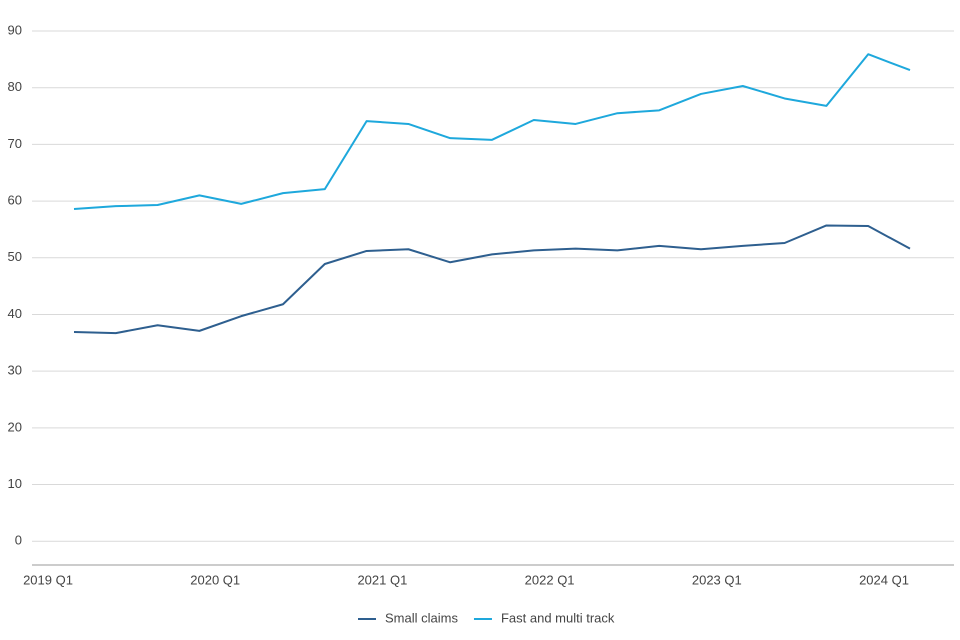 The image size is (960, 640). I want to click on y-tick-label: 10, so click(15, 483).